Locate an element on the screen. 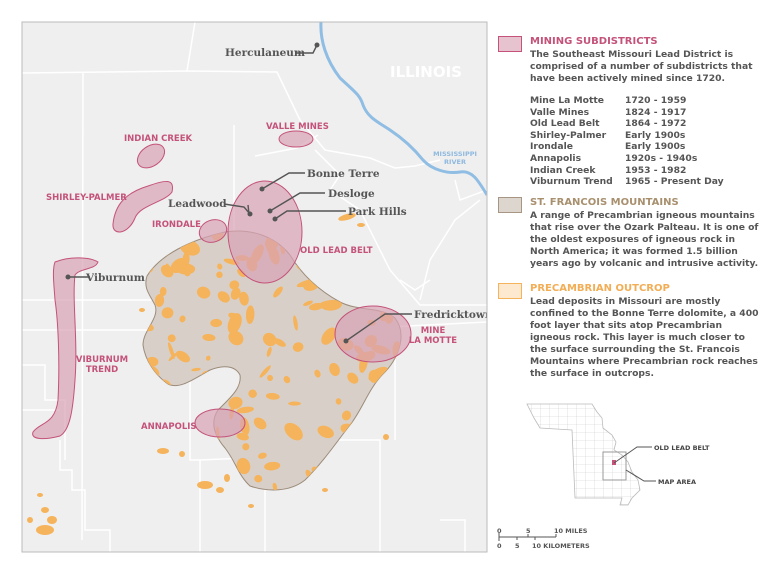 The image size is (760, 574). scale-km-10: 10 KILOMETERS is located at coordinates (561, 546).